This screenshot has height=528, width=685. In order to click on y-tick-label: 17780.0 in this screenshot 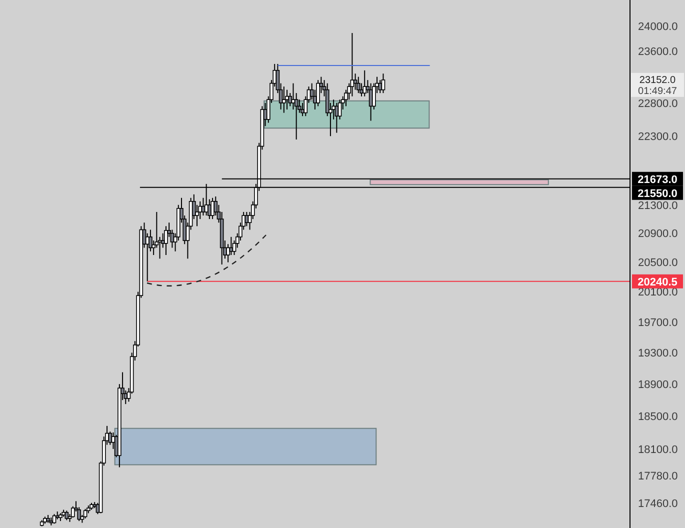, I will do `click(658, 476)`.